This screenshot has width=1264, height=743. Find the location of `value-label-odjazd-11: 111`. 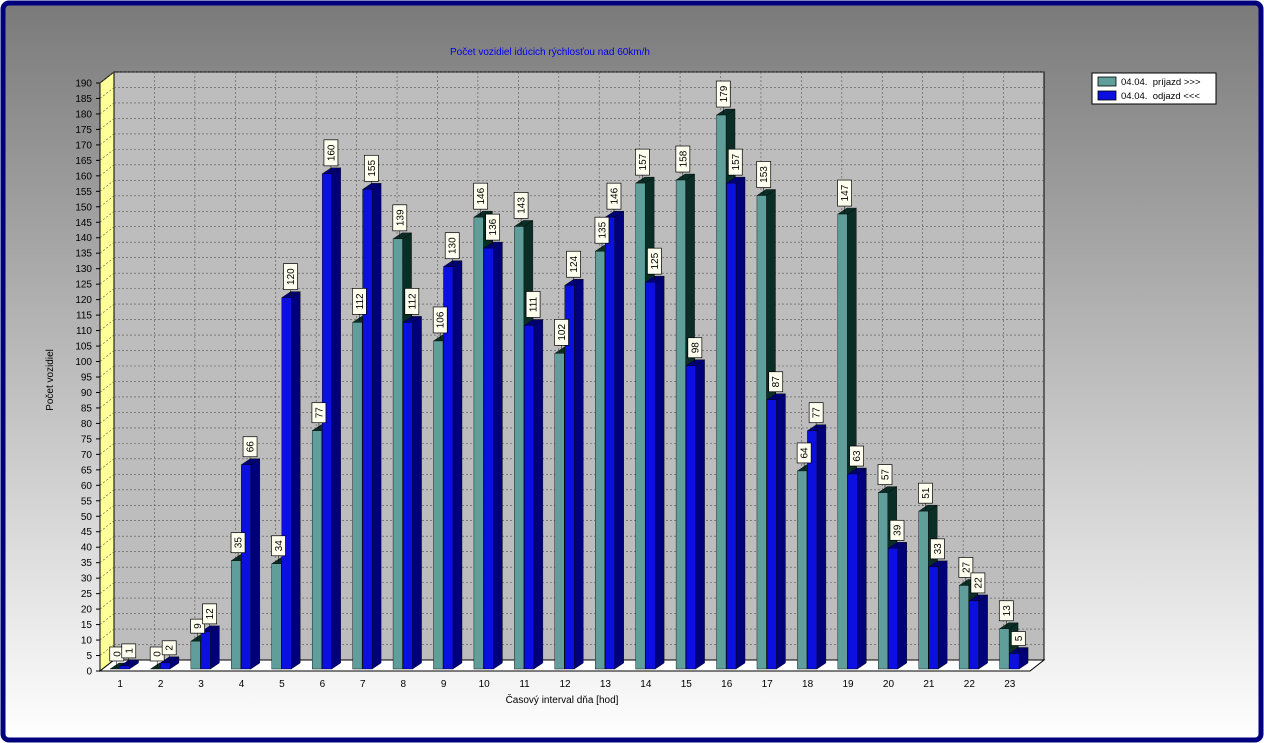

value-label-odjazd-11: 111 is located at coordinates (533, 307).